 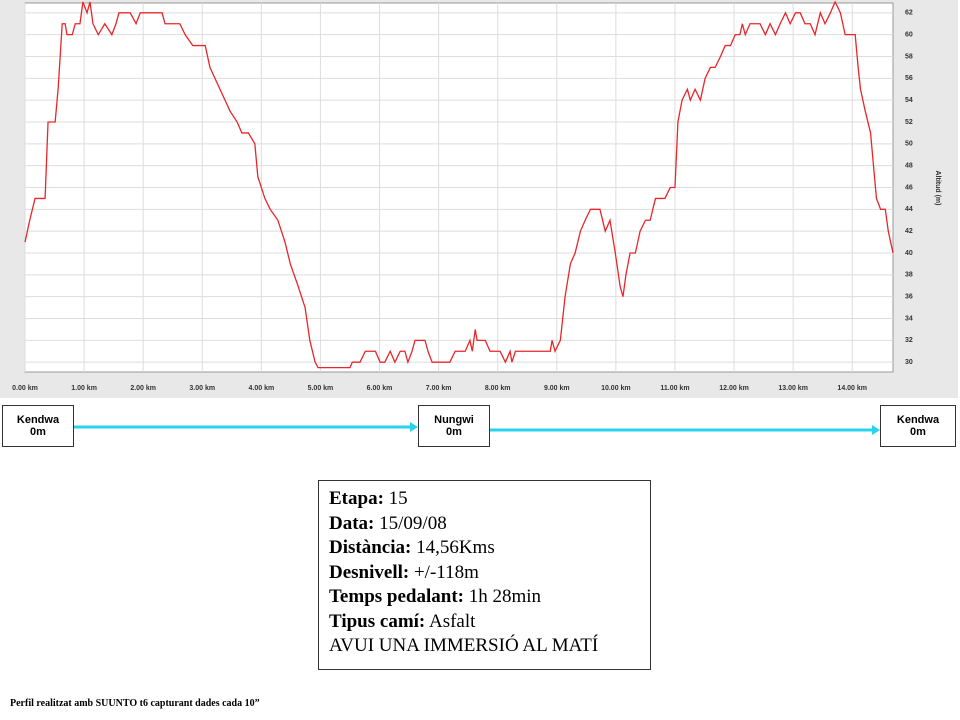 I want to click on y-tick-label: 46, so click(x=909, y=187).